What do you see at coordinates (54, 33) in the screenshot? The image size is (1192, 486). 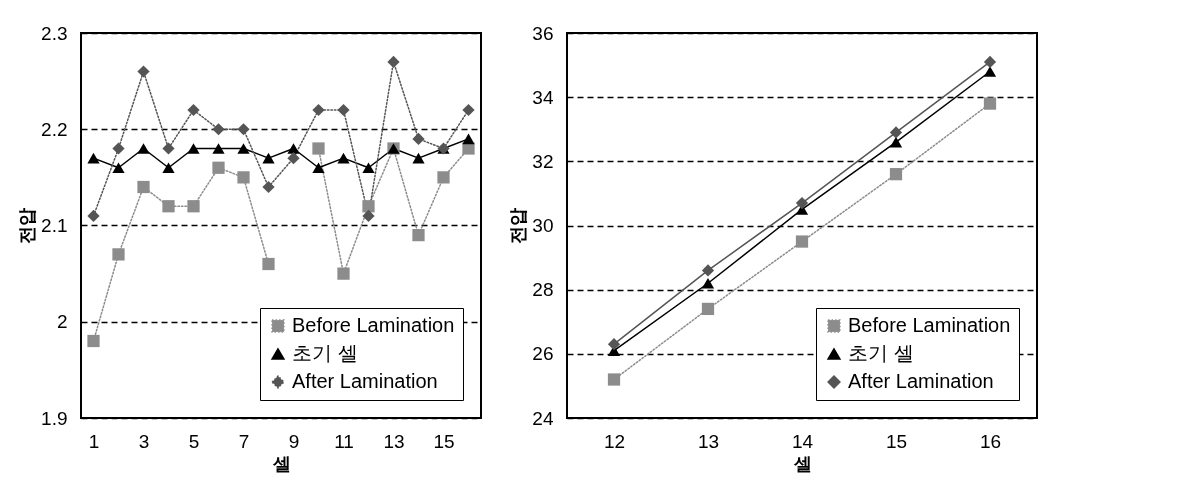 I see `y-tick-label: 2.3` at bounding box center [54, 33].